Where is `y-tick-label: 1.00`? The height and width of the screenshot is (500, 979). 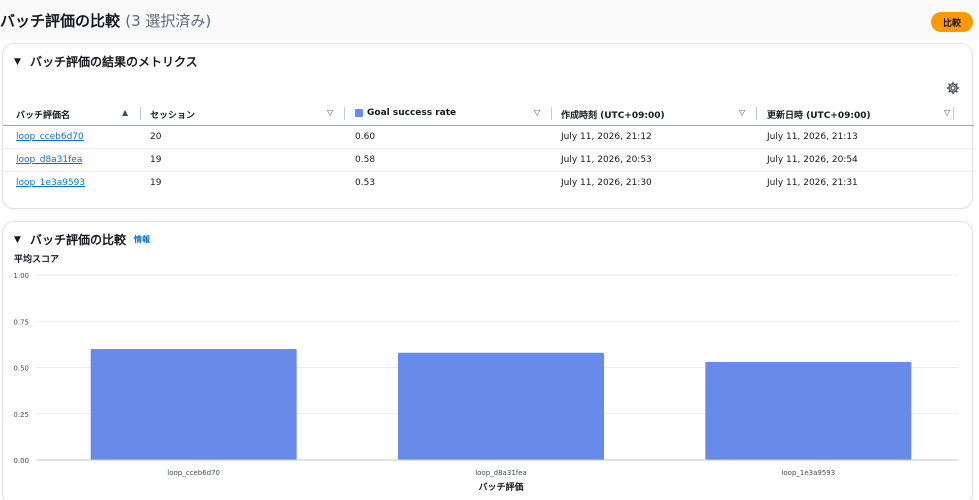 y-tick-label: 1.00 is located at coordinates (21, 276).